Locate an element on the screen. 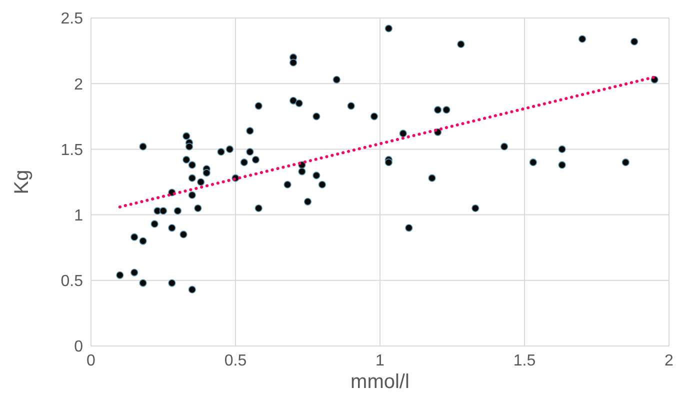 The height and width of the screenshot is (404, 688). y-tick-label: 0 is located at coordinates (79, 347).